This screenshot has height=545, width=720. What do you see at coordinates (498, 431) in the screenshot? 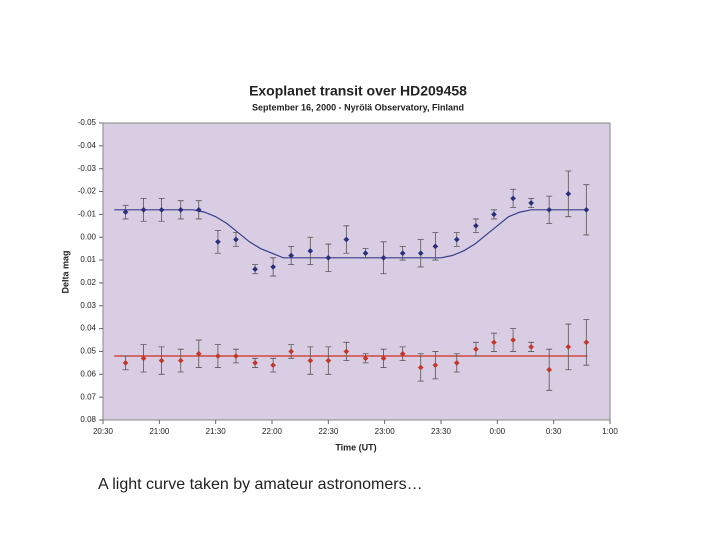
I see `x-tick-label: 0:00` at bounding box center [498, 431].